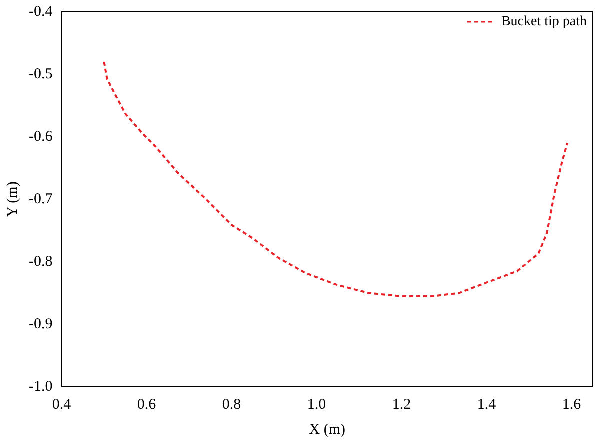  What do you see at coordinates (62, 404) in the screenshot?
I see `x-tick-label: 0.4` at bounding box center [62, 404].